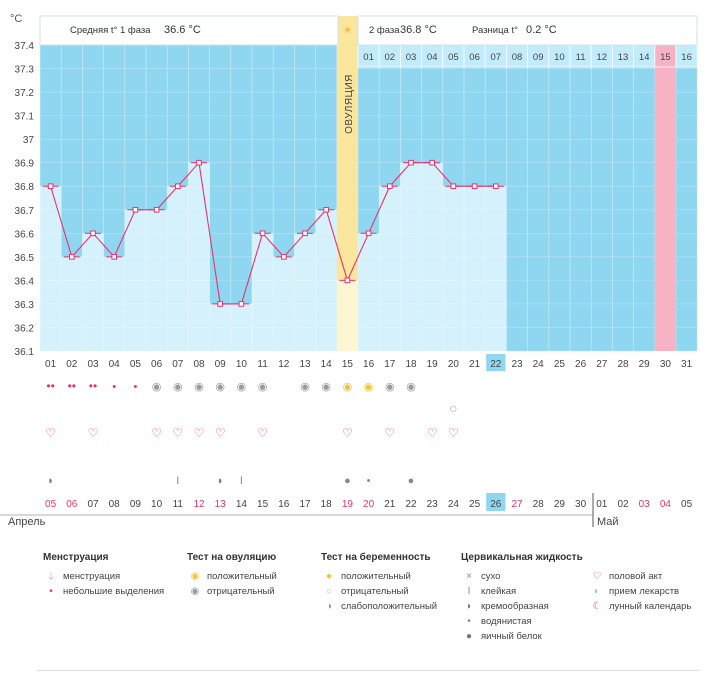  I want to click on ovulation-day-bar, so click(347, 315).